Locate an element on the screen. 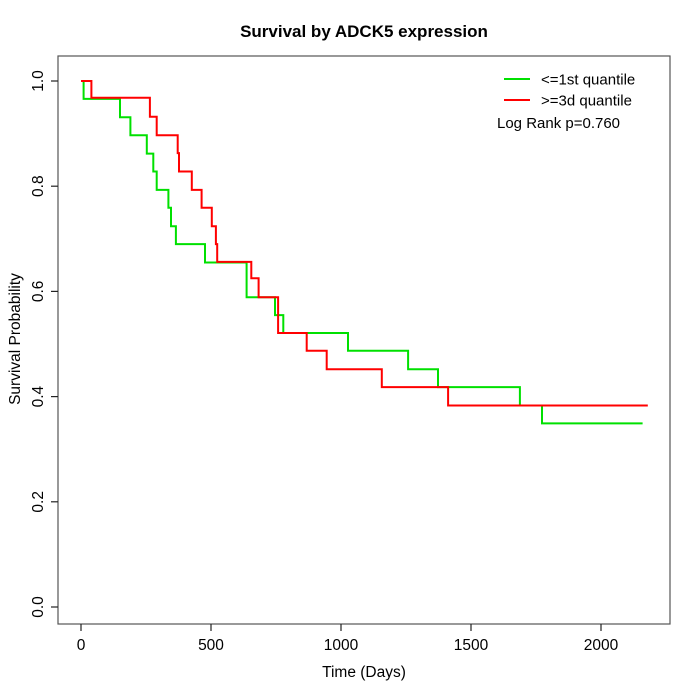 The height and width of the screenshot is (700, 700). x-tick-label: 2000 is located at coordinates (601, 645).